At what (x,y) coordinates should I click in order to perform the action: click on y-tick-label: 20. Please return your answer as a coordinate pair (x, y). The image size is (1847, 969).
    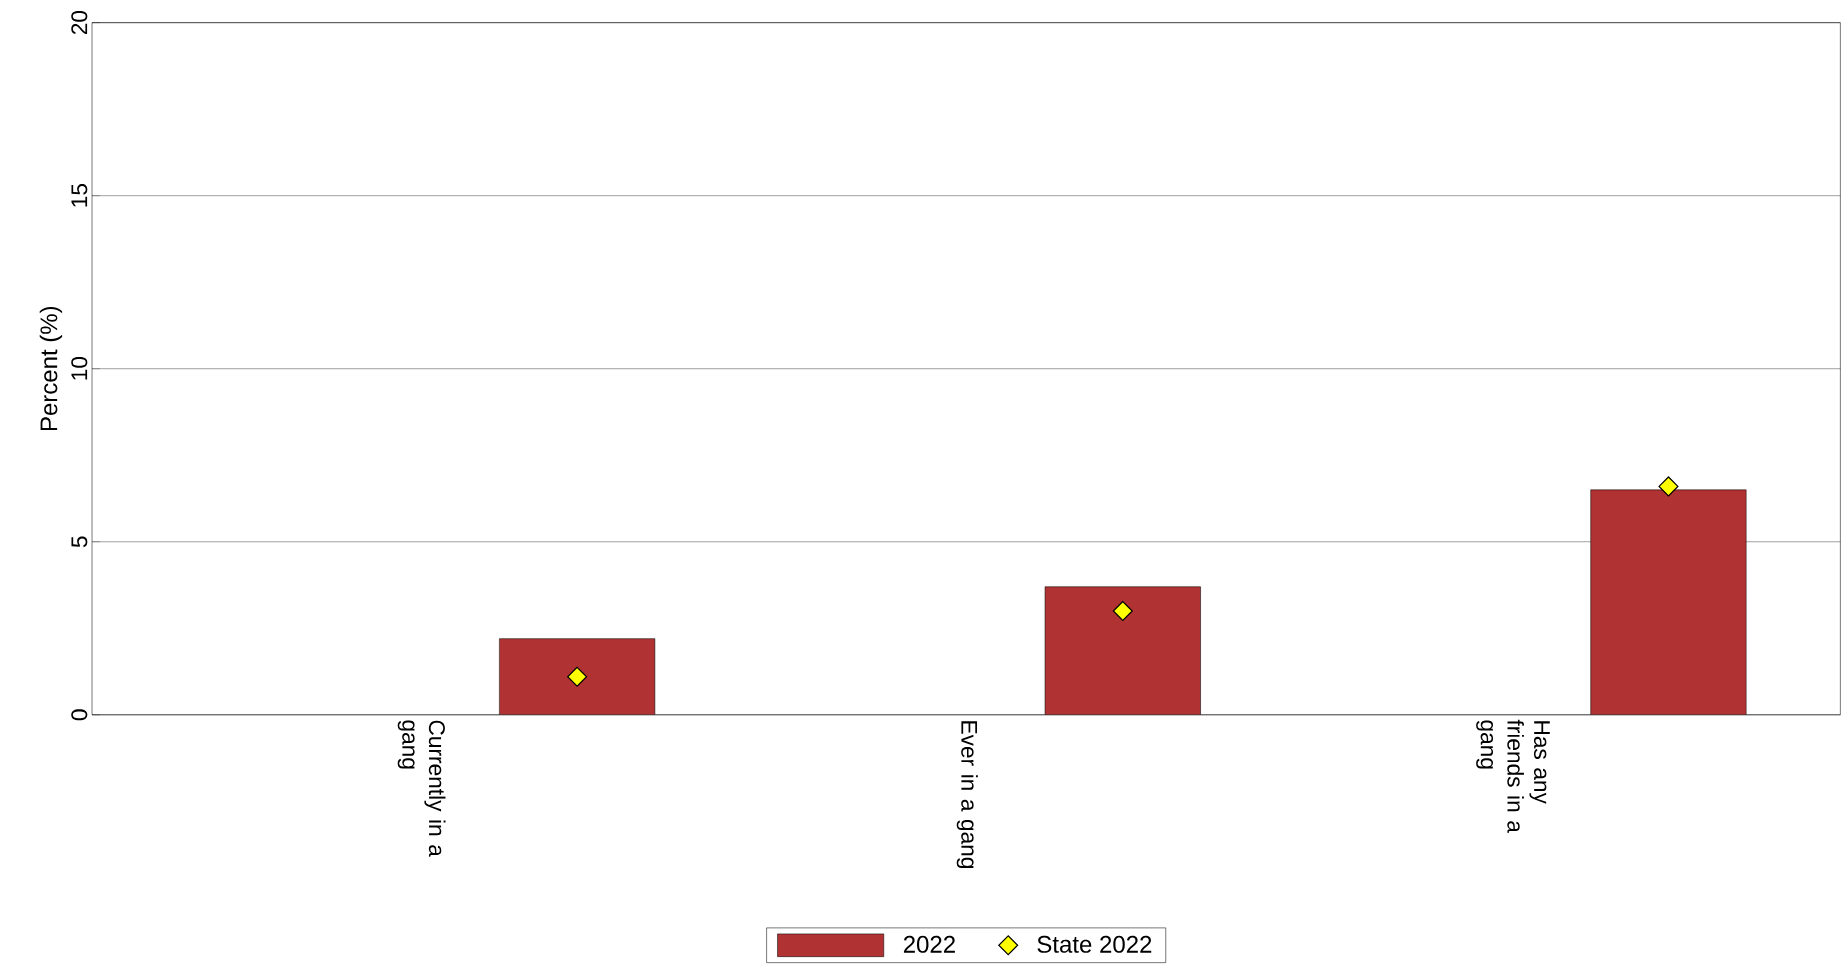
    Looking at the image, I should click on (79, 22).